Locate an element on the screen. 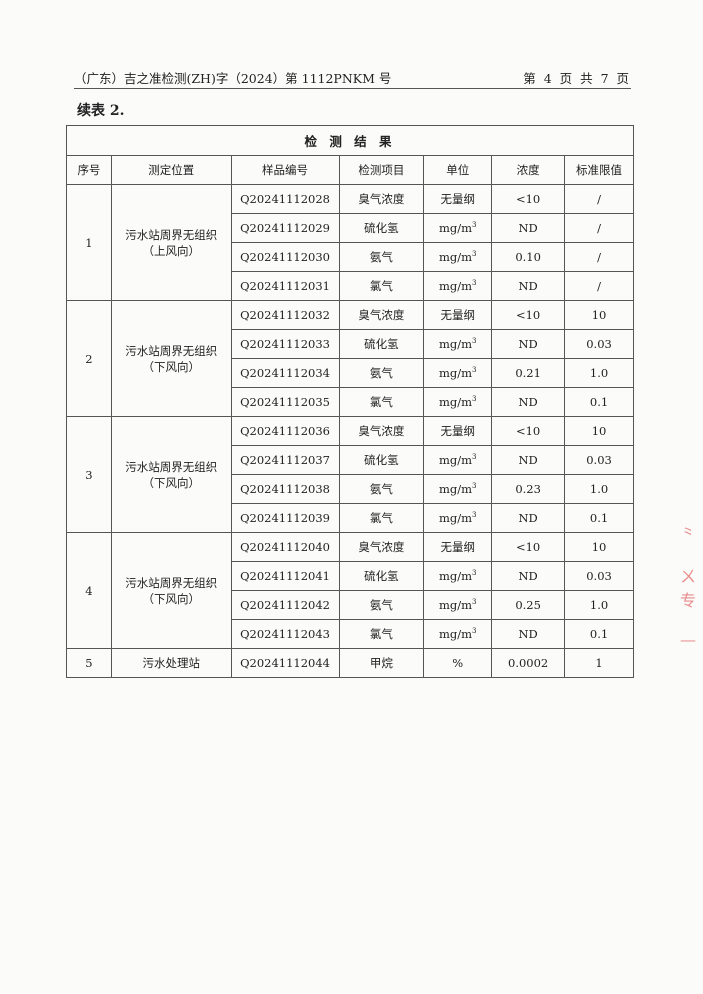 The height and width of the screenshot is (994, 703). sample-id: Q20241112043 is located at coordinates (285, 634).